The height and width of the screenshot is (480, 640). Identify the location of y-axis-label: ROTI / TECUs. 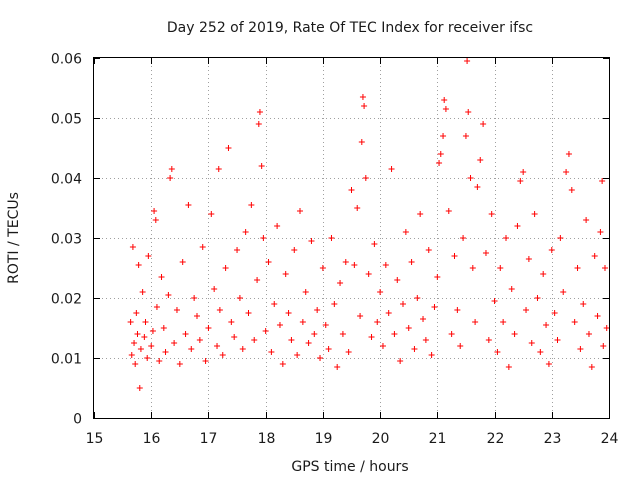
(14, 238).